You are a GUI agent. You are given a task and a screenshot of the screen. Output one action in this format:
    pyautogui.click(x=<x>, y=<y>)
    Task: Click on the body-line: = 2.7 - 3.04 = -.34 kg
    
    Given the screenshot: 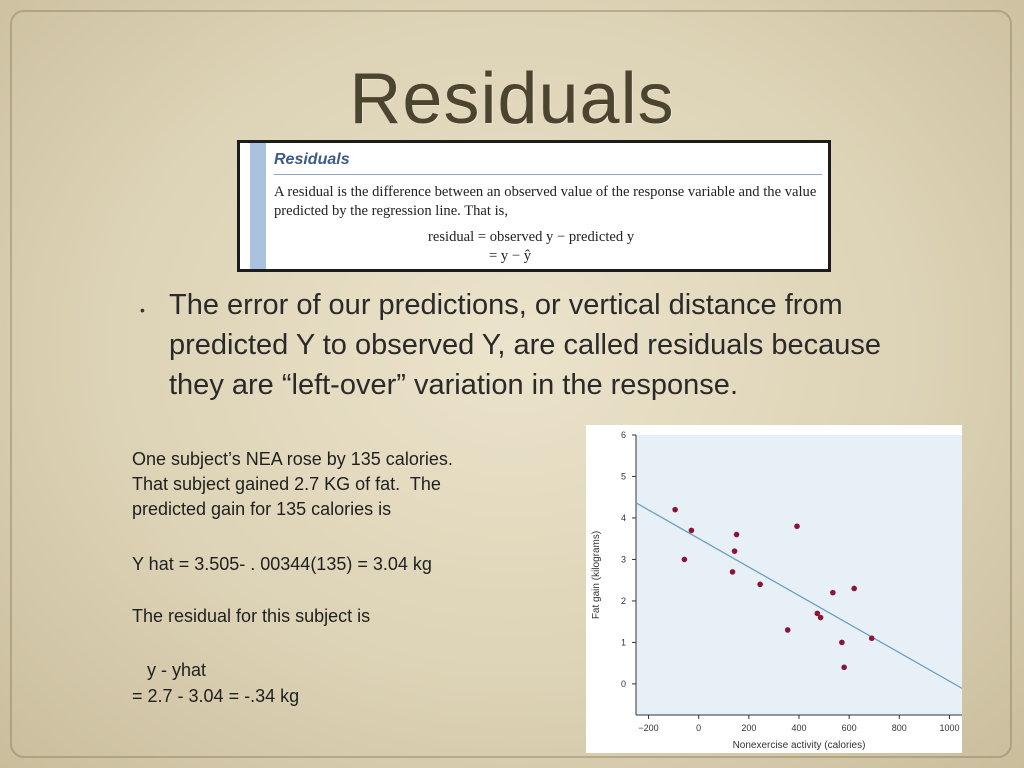 What is the action you would take?
    pyautogui.click(x=216, y=696)
    